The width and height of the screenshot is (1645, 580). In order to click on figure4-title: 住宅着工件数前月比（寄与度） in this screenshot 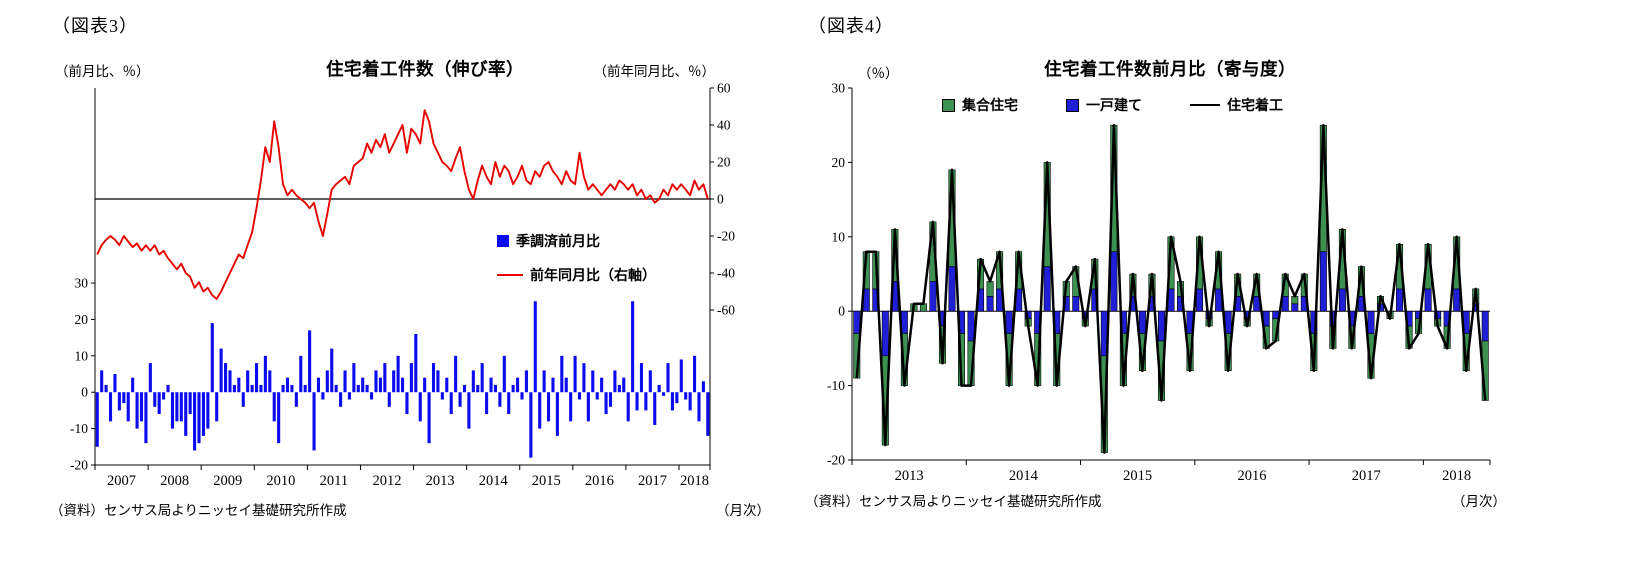, I will do `click(1170, 69)`.